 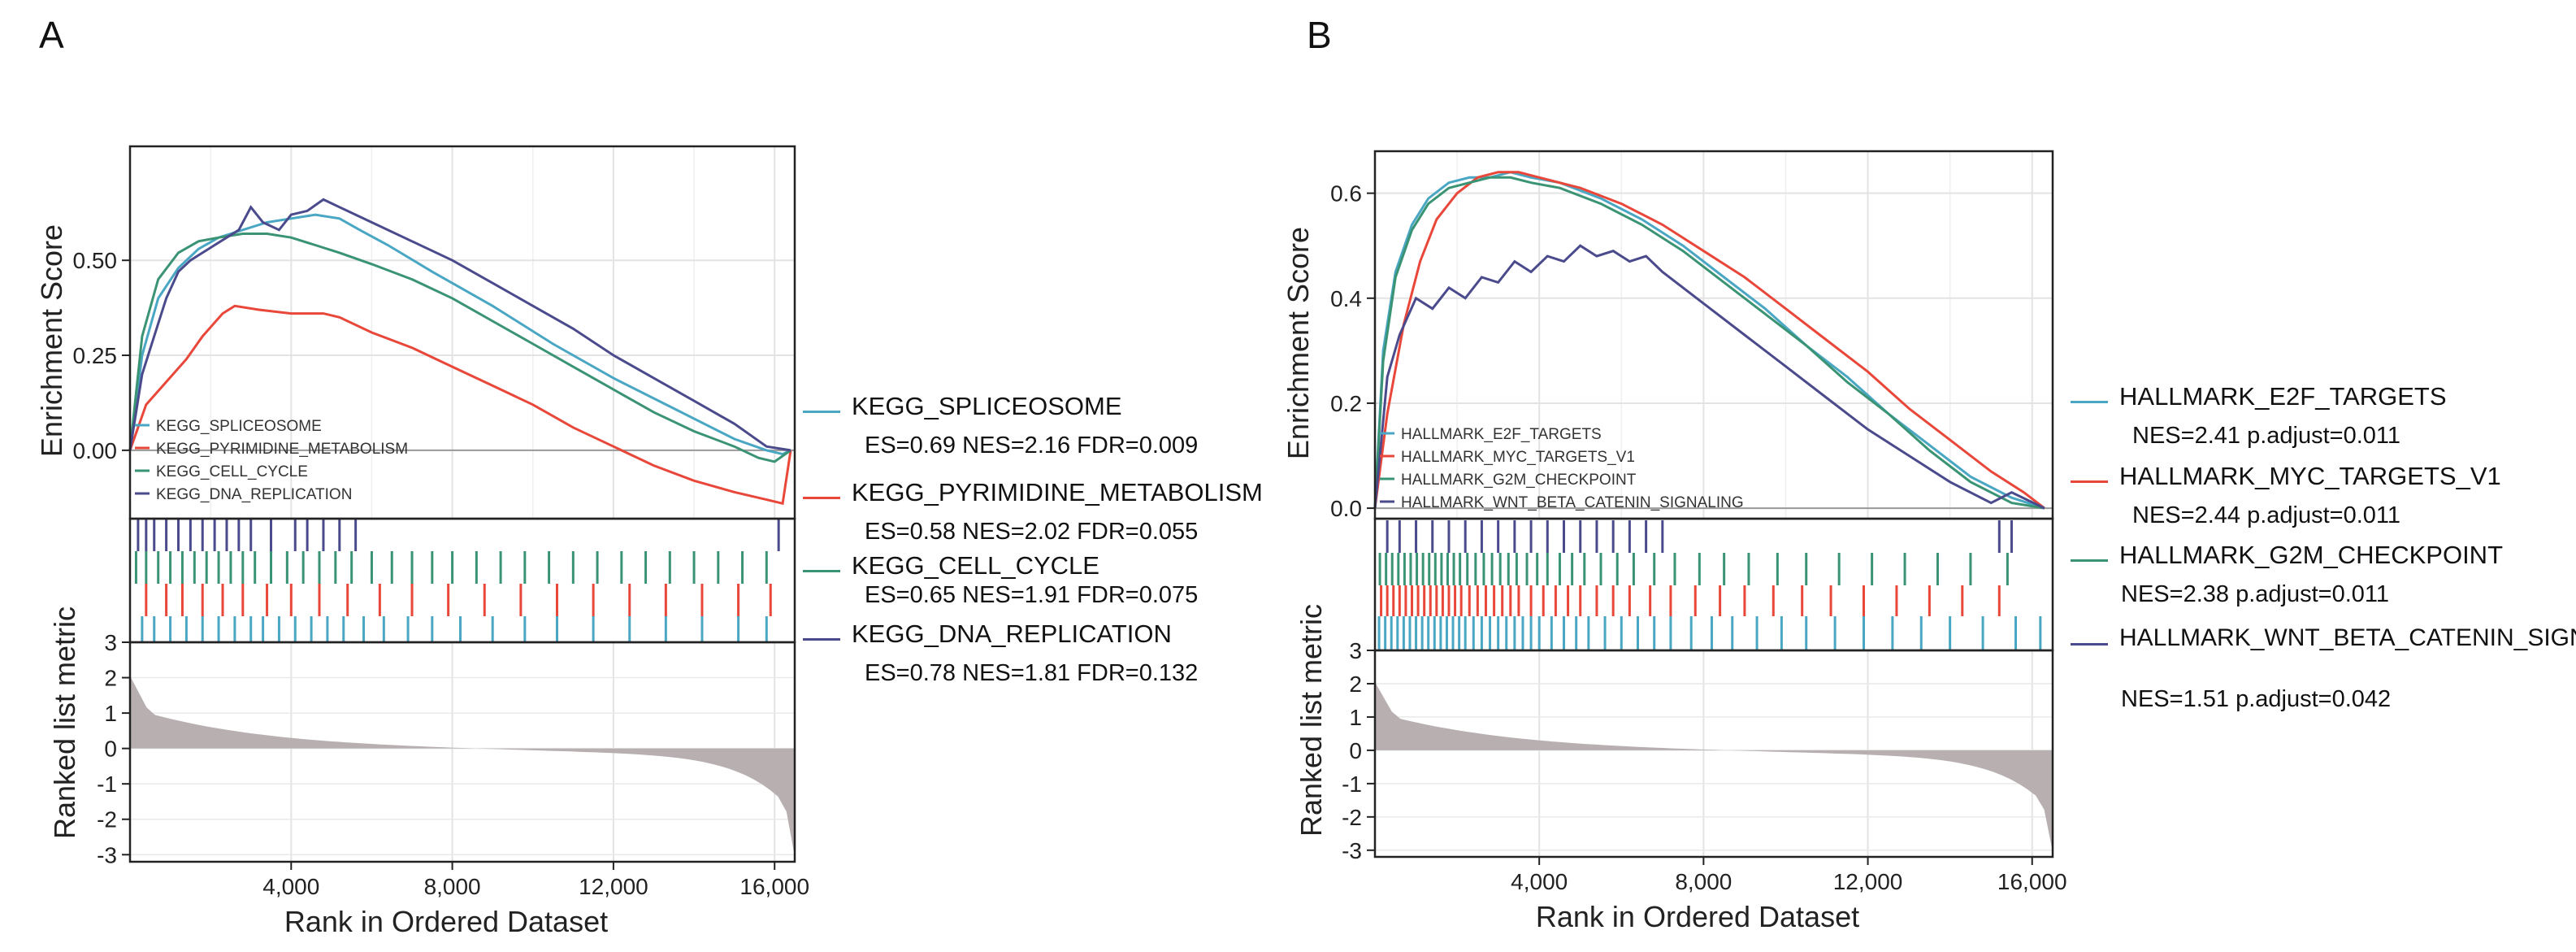 What do you see at coordinates (975, 565) in the screenshot?
I see `legend-name: KEGG_CELL_CYCLE` at bounding box center [975, 565].